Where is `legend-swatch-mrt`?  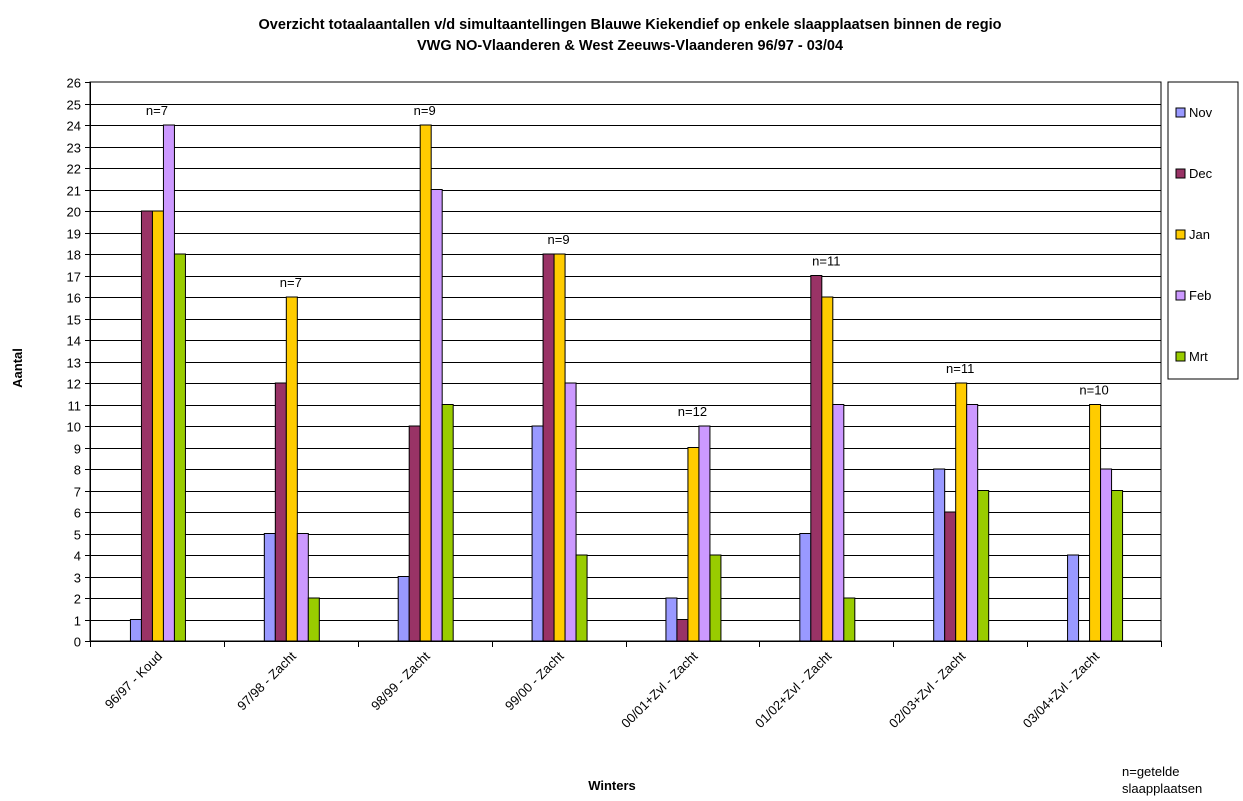 legend-swatch-mrt is located at coordinates (1180, 356).